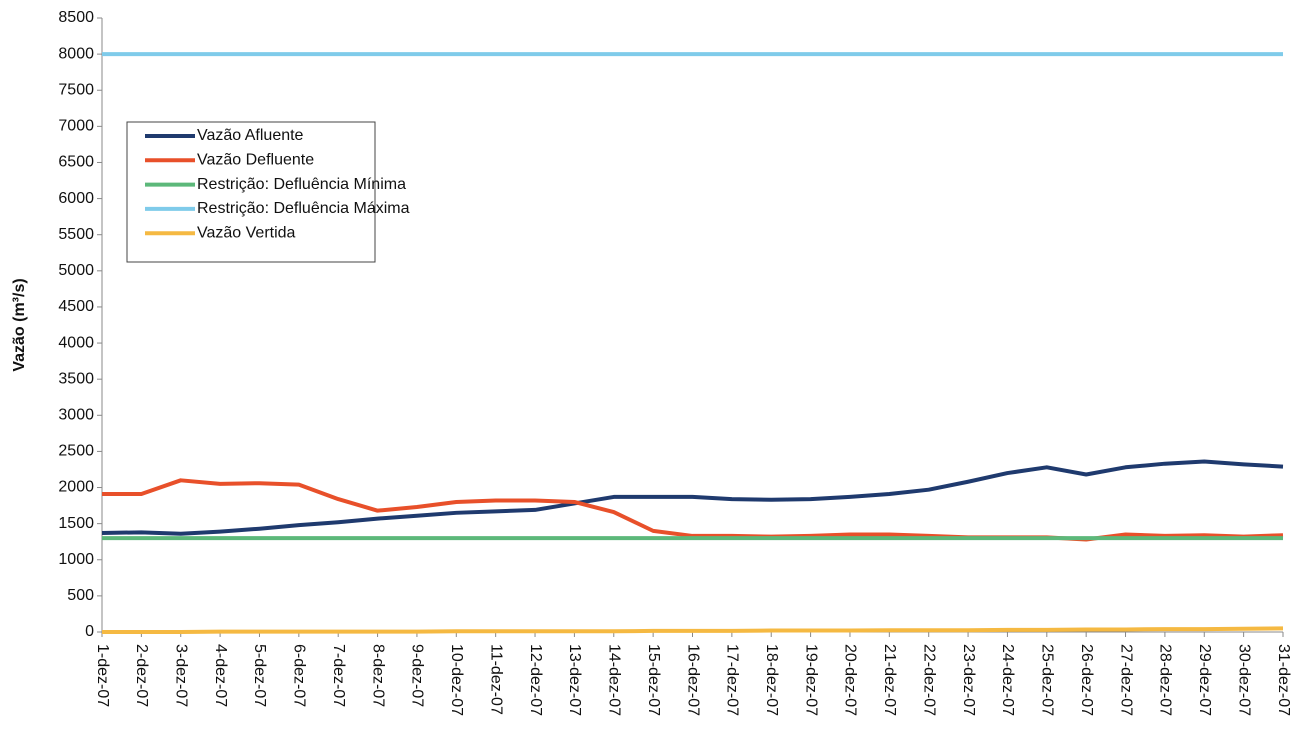  I want to click on y-tick-label: 6500, so click(76, 162).